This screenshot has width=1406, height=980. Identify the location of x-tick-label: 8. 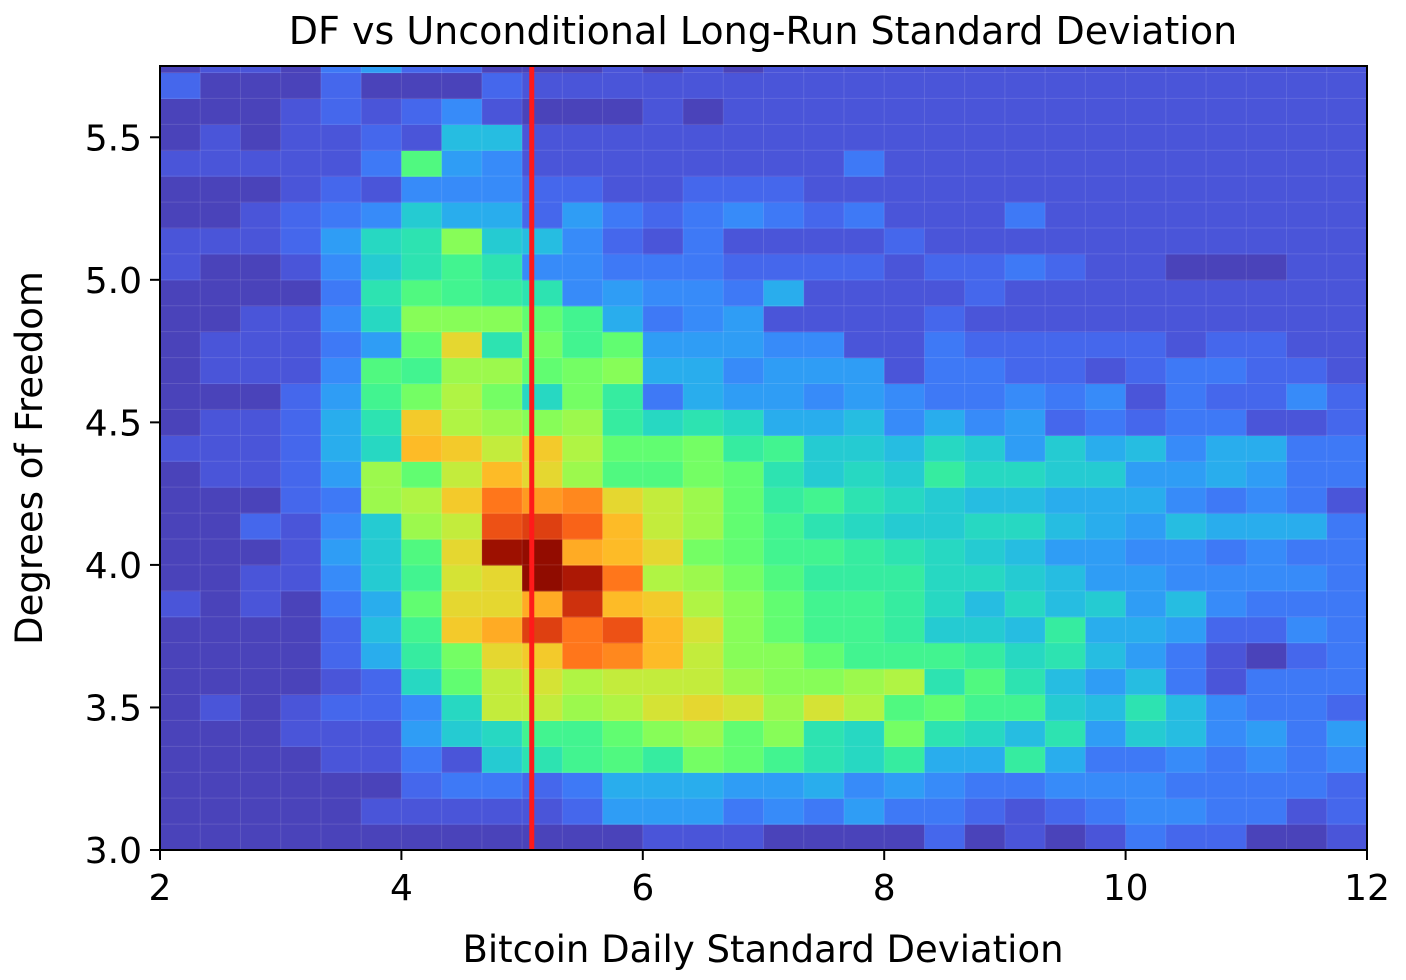
(884, 888).